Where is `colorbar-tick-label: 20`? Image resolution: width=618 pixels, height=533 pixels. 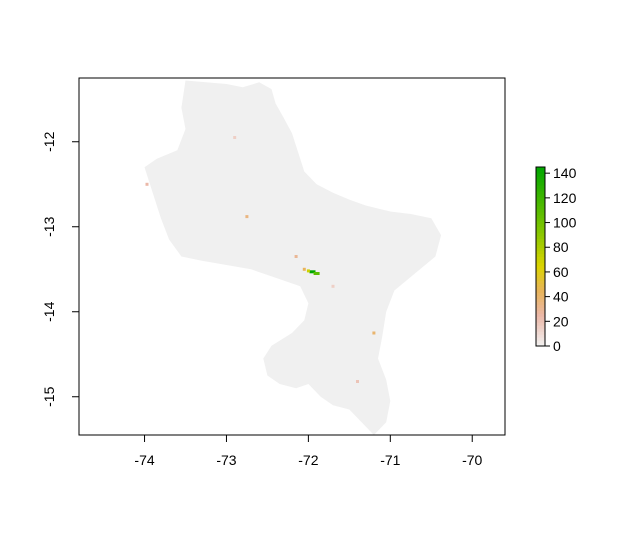
colorbar-tick-label: 20 is located at coordinates (561, 321).